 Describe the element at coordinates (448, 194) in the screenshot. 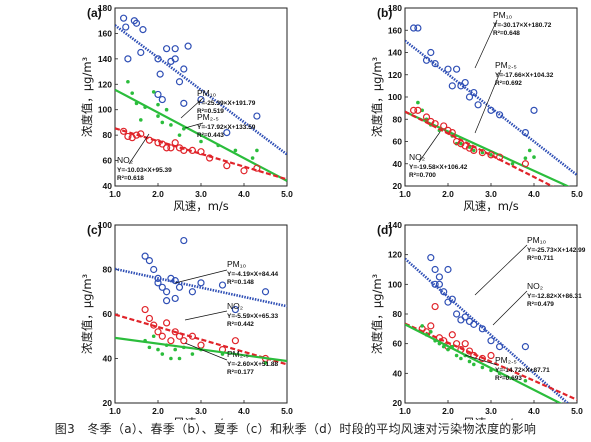

I see `x-tick-label: 2.0` at that location.